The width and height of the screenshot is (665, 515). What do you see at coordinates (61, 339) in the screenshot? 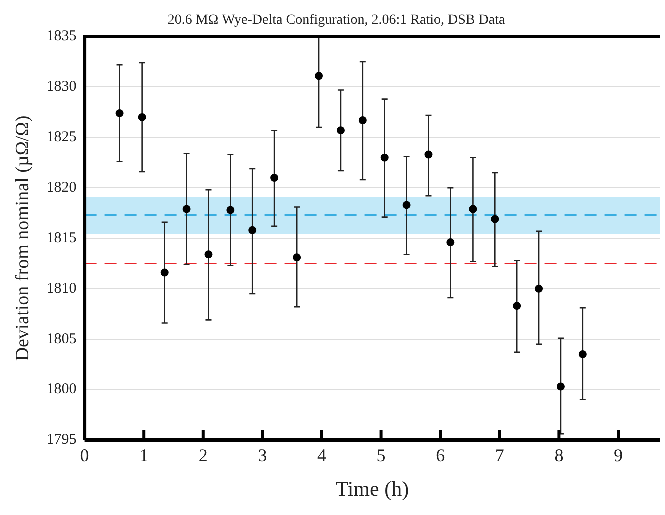
I see `y-tick-label: 1805` at bounding box center [61, 339].